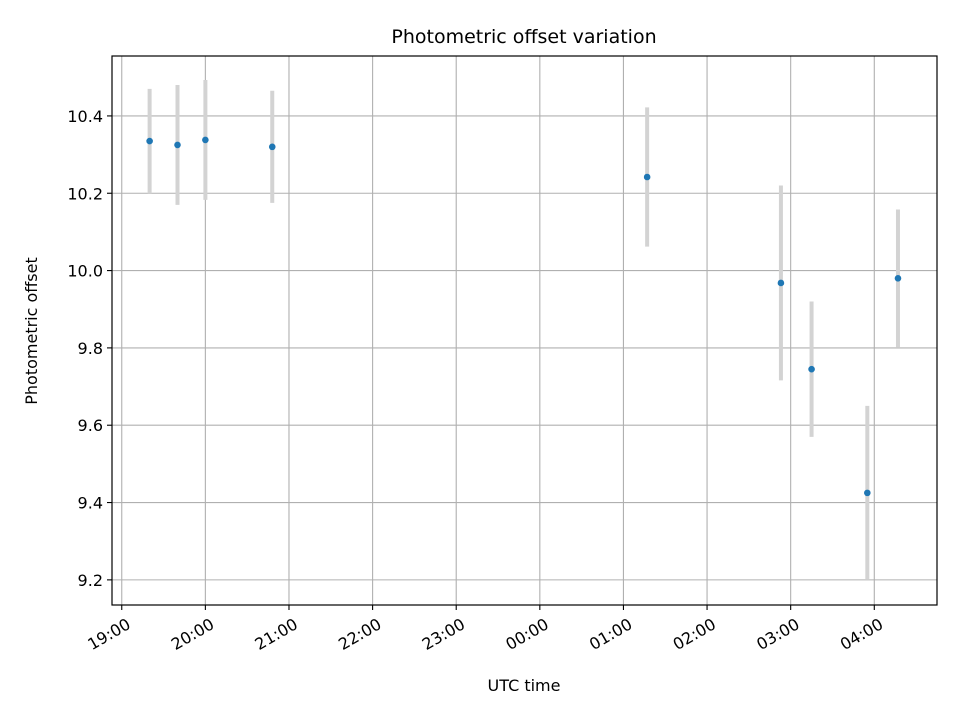 The image size is (960, 720). I want to click on y-tick-label: 10.4, so click(85, 116).